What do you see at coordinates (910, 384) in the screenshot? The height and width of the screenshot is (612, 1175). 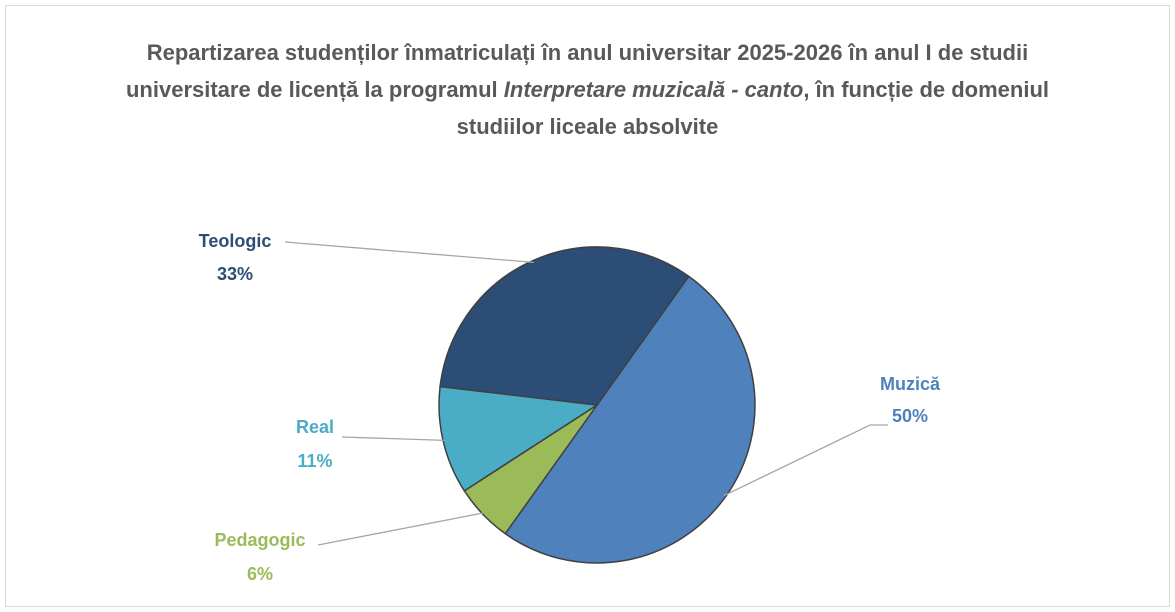 I see `data-label-name: Muzică` at bounding box center [910, 384].